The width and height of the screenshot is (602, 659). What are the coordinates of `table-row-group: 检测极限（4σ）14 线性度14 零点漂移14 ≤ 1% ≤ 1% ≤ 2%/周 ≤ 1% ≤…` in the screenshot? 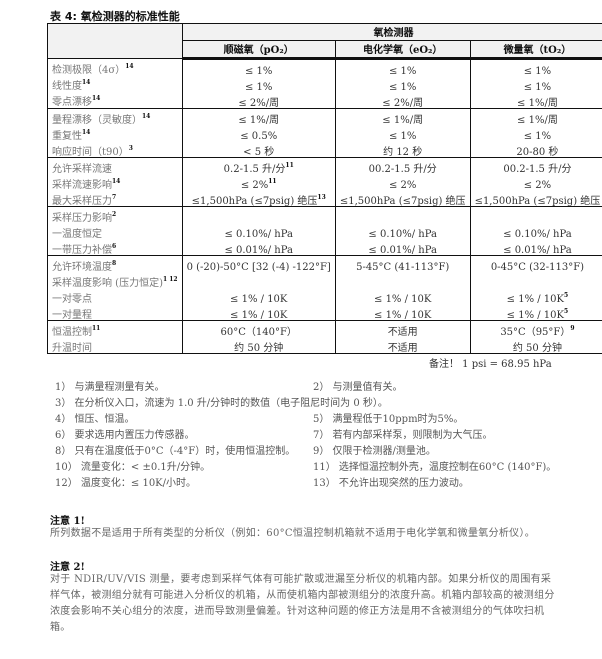 It's located at (324, 83).